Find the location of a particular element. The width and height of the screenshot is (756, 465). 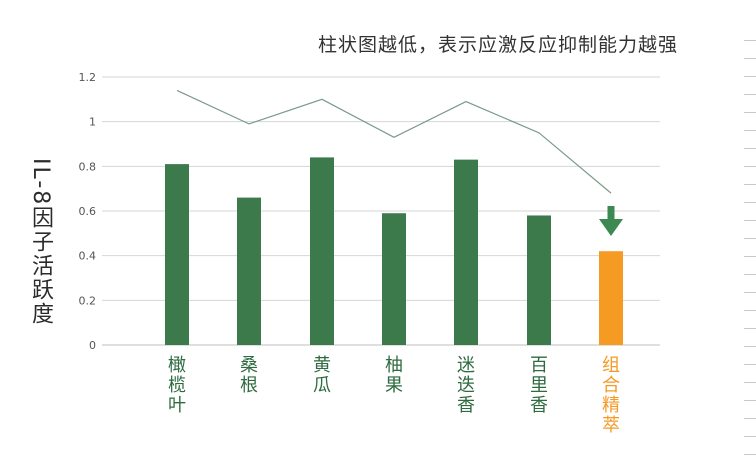

x-tick-label: 迷迭香 is located at coordinates (466, 385).